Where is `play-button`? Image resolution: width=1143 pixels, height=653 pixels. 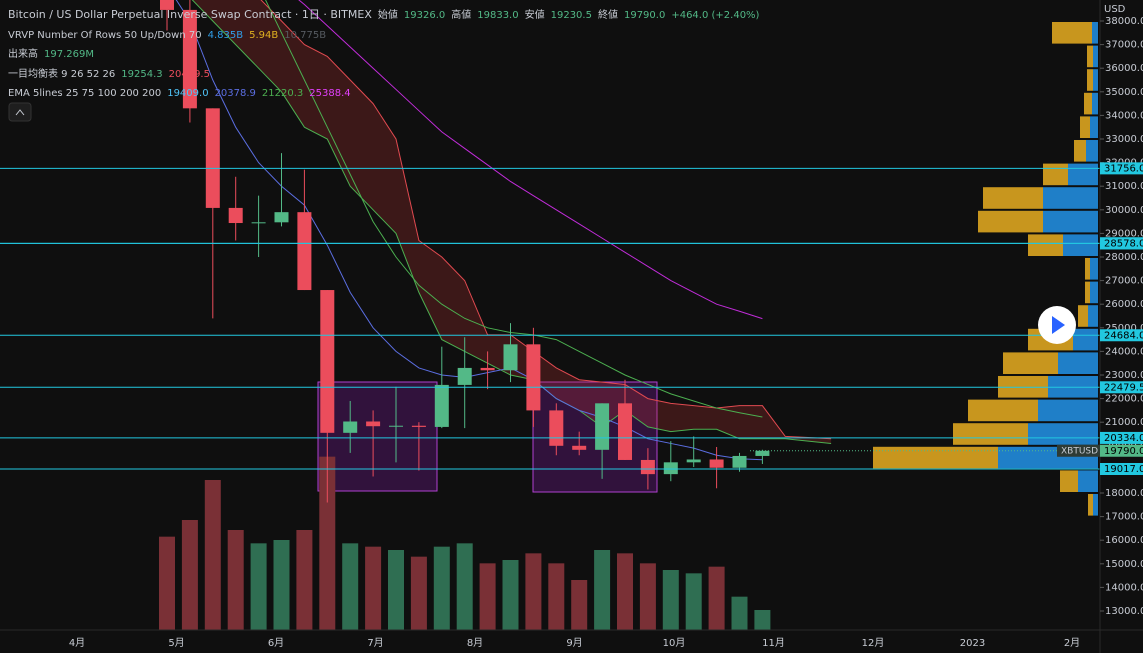
play-button is located at coordinates (1057, 325).